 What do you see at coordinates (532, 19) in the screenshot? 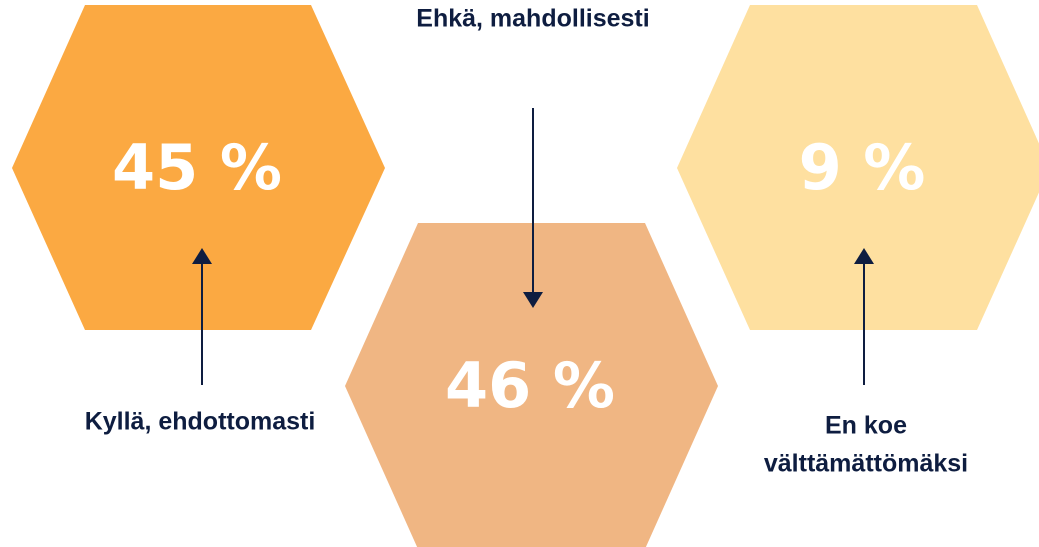
I see `label: Ehkä, mahdollisesti` at bounding box center [532, 19].